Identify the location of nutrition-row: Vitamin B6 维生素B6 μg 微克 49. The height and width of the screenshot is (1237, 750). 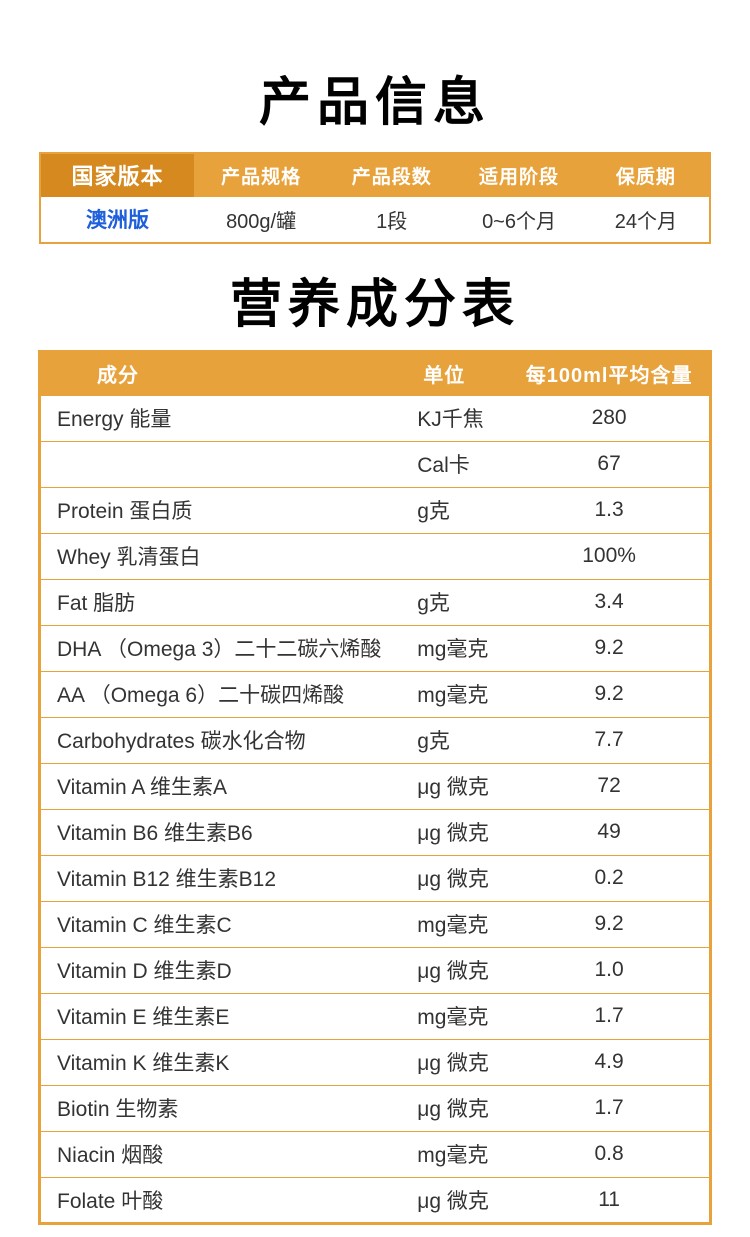
(375, 832).